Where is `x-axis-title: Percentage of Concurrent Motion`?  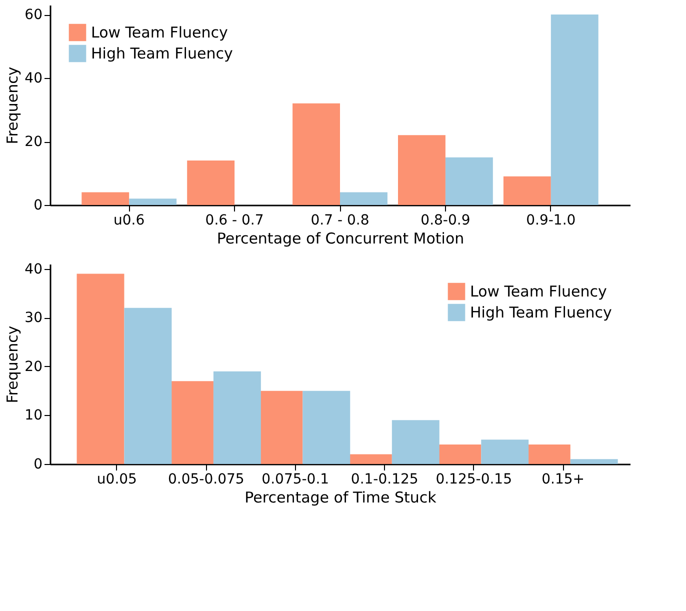 x-axis-title: Percentage of Concurrent Motion is located at coordinates (340, 239).